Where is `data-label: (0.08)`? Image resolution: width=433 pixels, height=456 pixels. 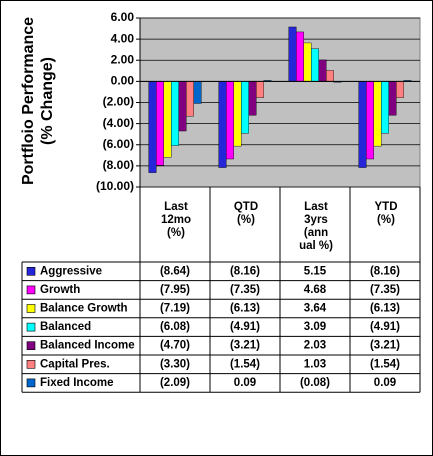
data-label: (0.08) is located at coordinates (315, 383).